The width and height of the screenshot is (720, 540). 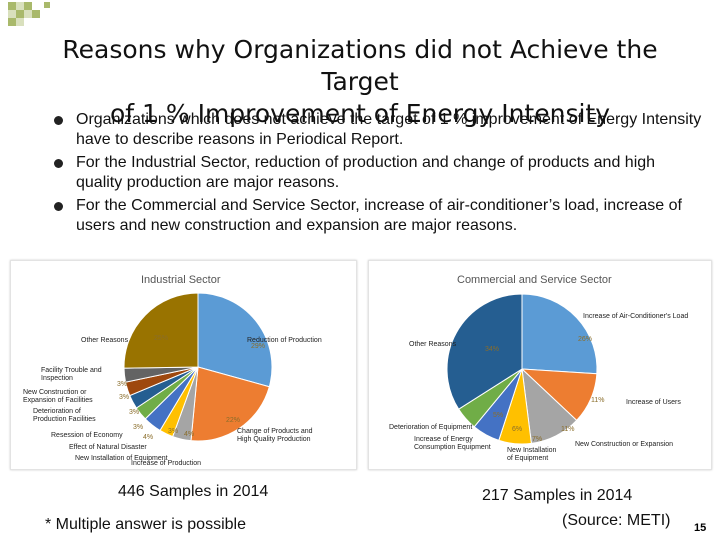 I want to click on slice-category-label: Increase of Energy Consumption Equipment, so click(x=452, y=443).